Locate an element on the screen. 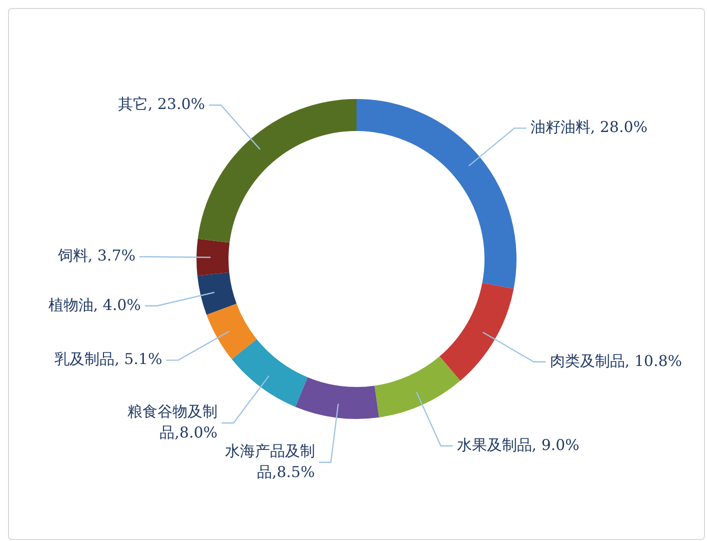 This screenshot has height=541, width=707. slice-label: 其它, 23.0% is located at coordinates (162, 104).